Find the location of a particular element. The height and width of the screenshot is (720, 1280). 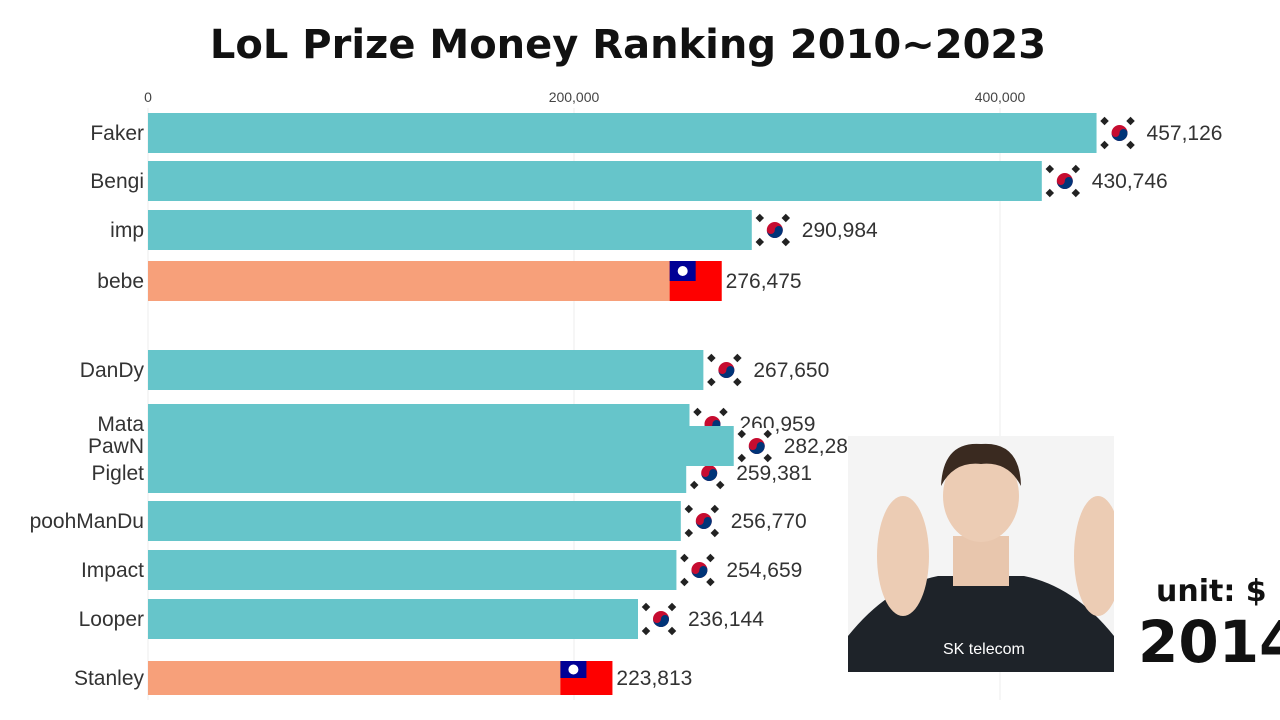

year-label: 2014 is located at coordinates (1209, 642).